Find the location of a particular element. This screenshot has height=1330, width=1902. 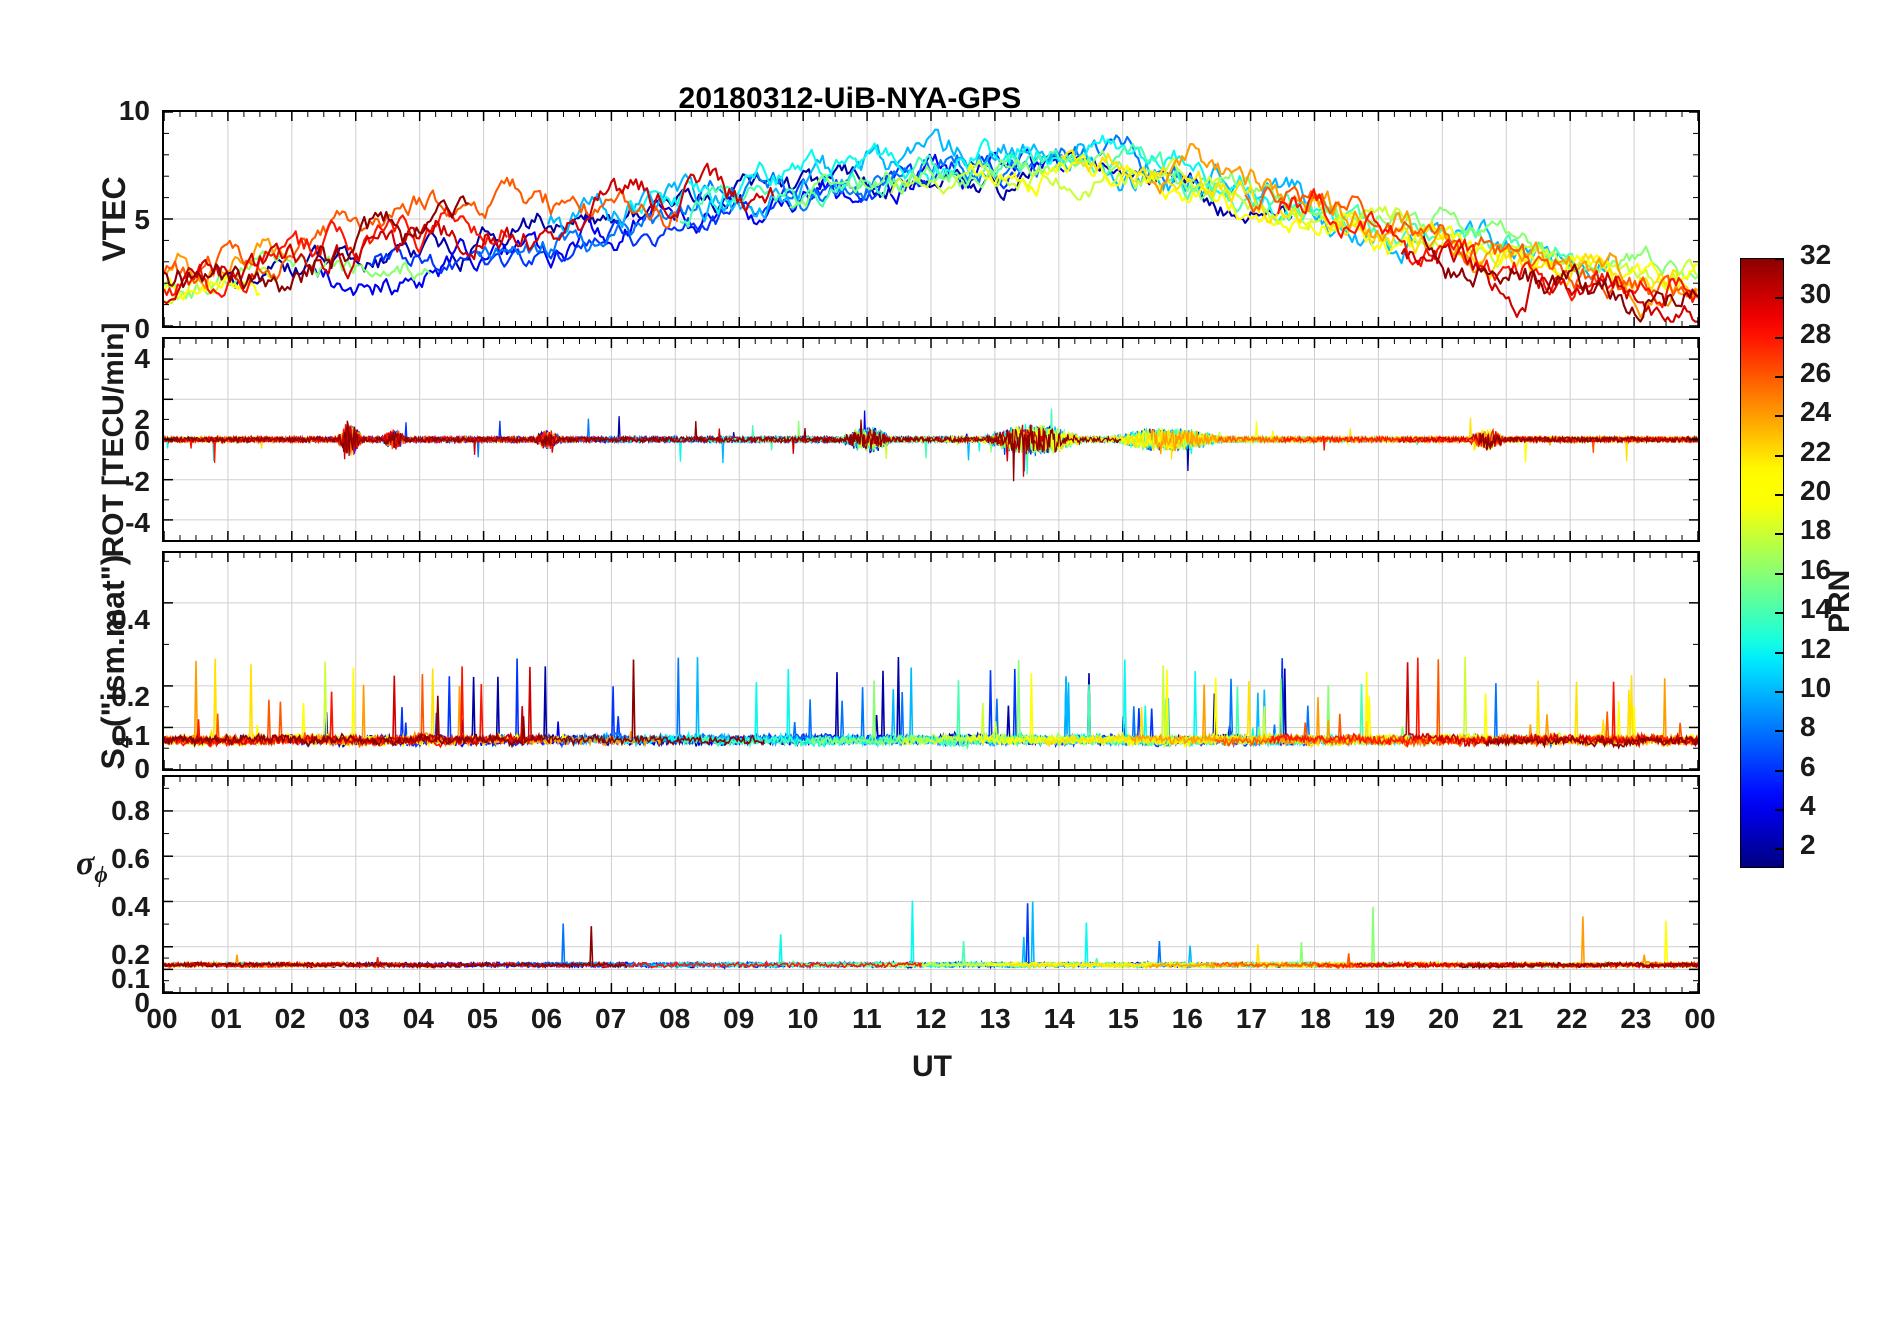

colorbar-tick-22: 22 is located at coordinates (1816, 451).